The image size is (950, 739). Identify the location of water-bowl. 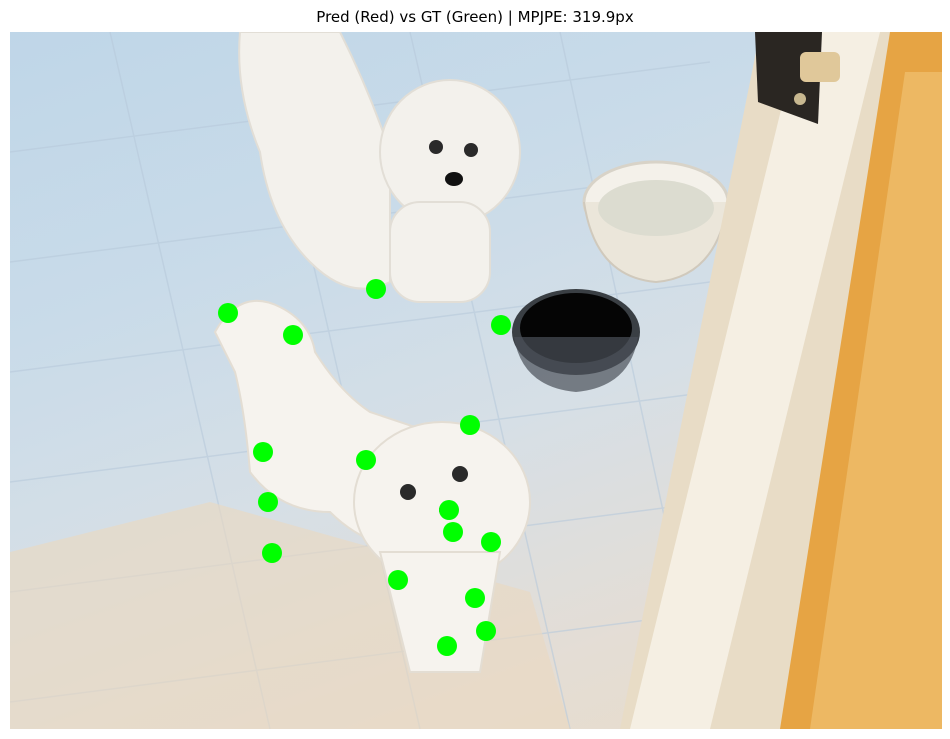
(656, 222).